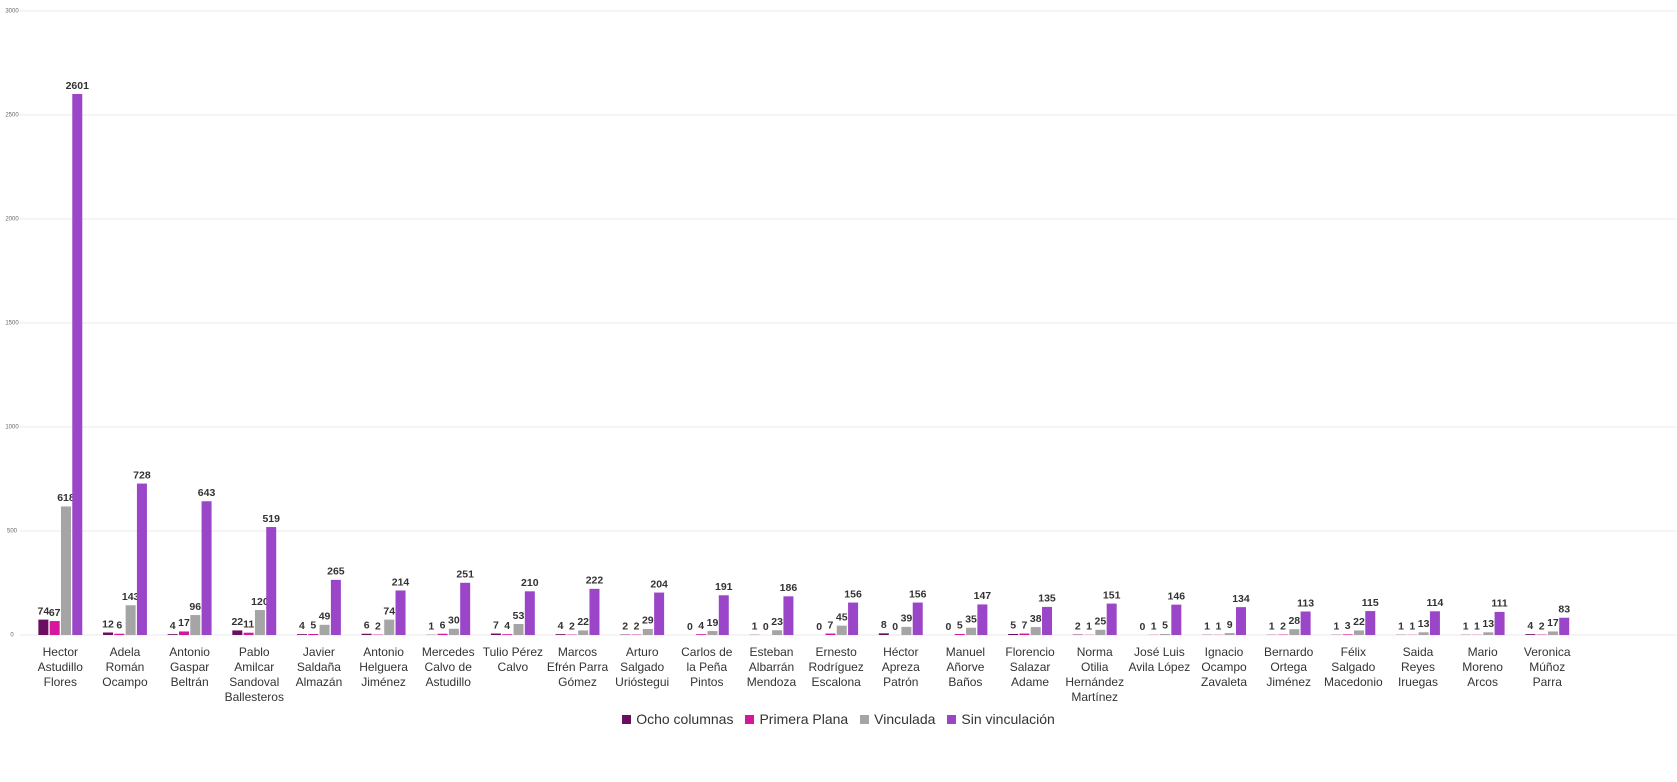  Describe the element at coordinates (1047, 599) in the screenshot. I see `data-label: 135` at that location.